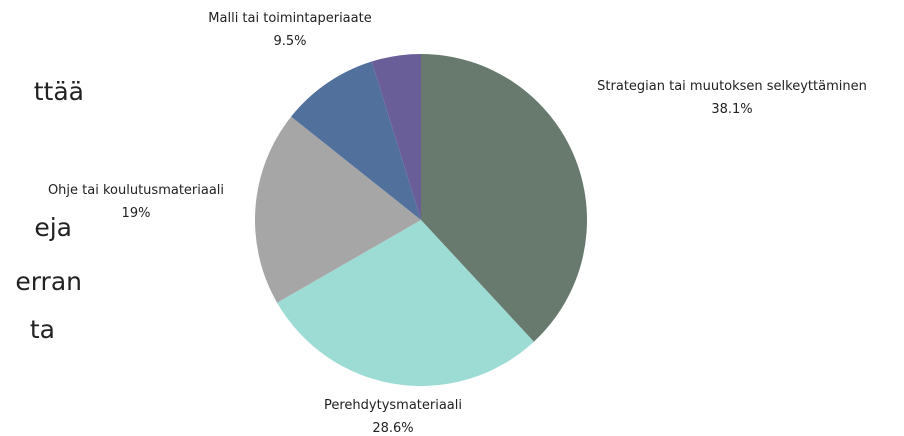 Image resolution: width=904 pixels, height=436 pixels. Describe the element at coordinates (42, 329) in the screenshot. I see `side-text: ta` at that location.